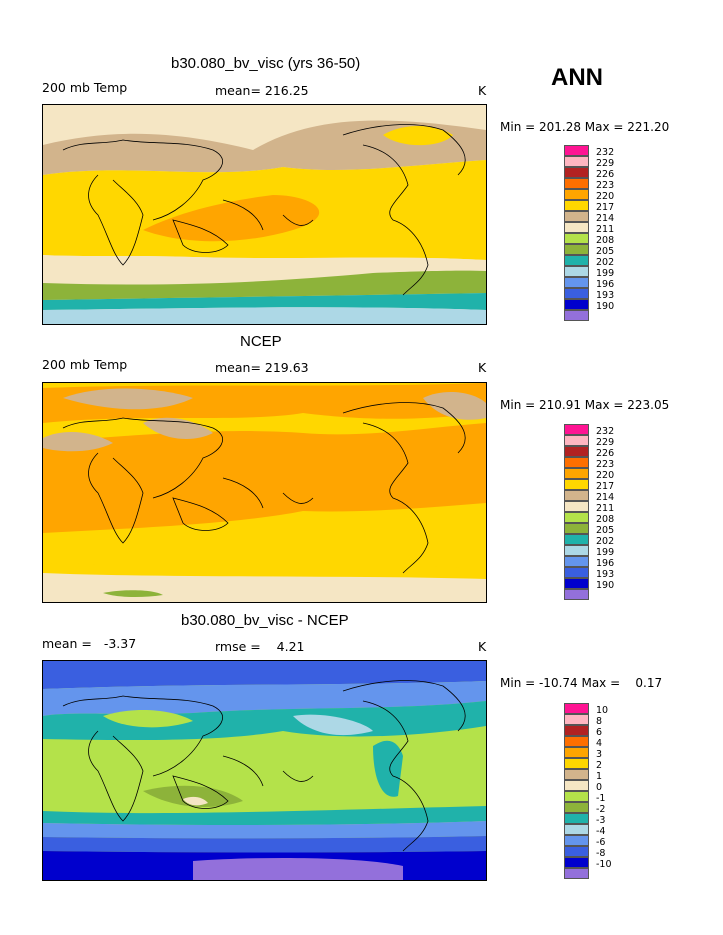 This screenshot has width=723, height=935. Describe the element at coordinates (85, 87) in the screenshot. I see `panel-1-variable-label: 200 mb Temp` at that location.